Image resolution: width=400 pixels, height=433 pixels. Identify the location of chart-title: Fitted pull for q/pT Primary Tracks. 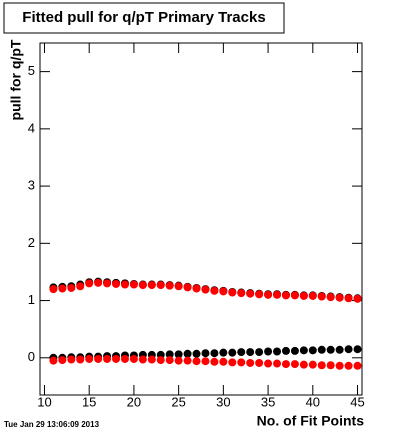
(143, 17).